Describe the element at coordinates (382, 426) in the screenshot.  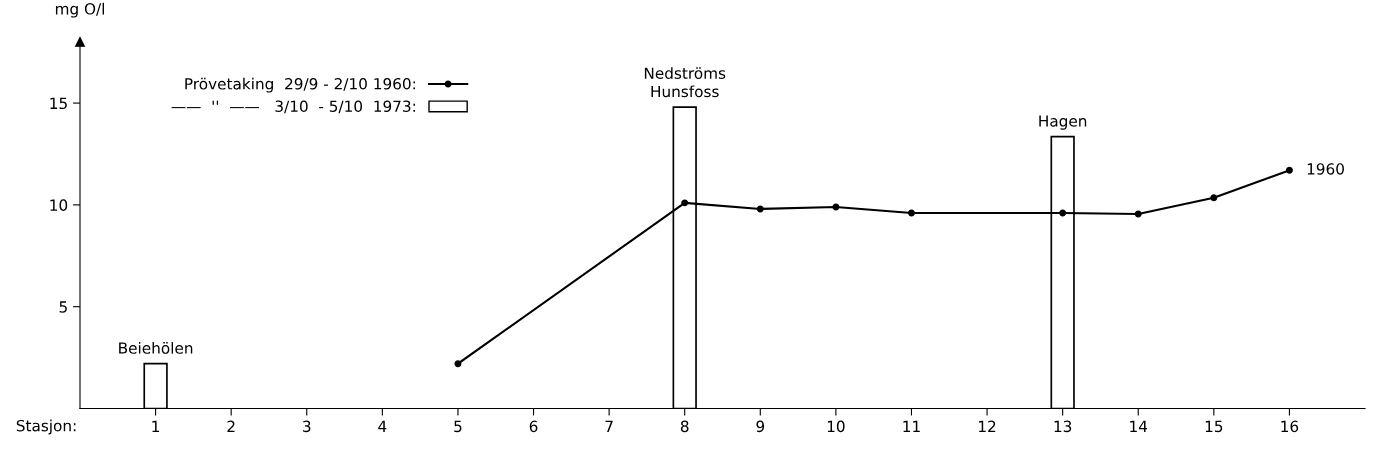
I see `x-tick-label: 4` at that location.